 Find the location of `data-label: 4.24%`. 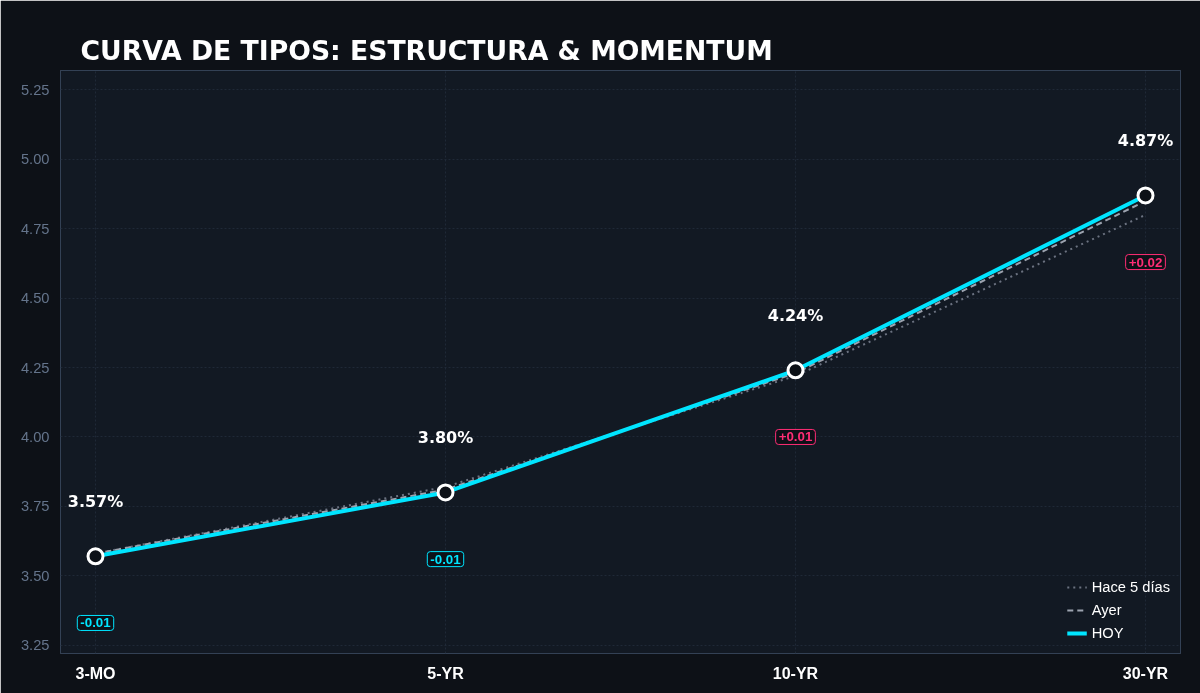

data-label: 4.24% is located at coordinates (795, 316).